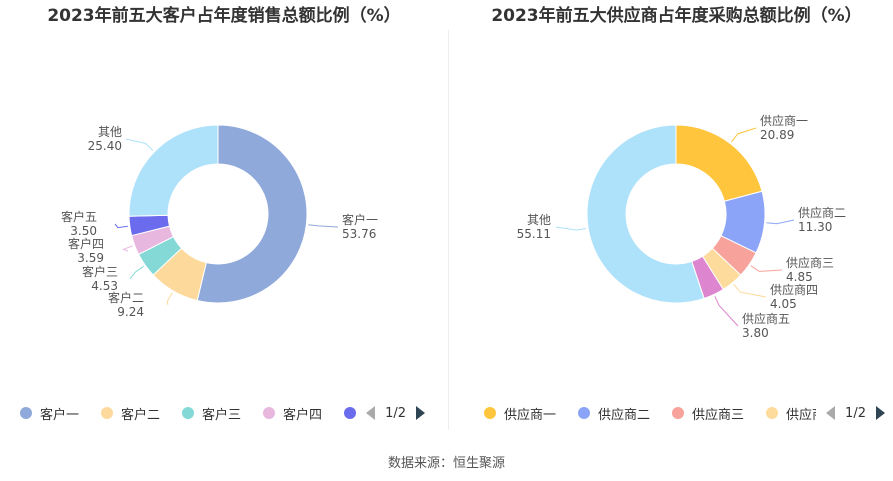  What do you see at coordinates (100, 271) in the screenshot?
I see `slice-name-label: 客户三` at bounding box center [100, 271].